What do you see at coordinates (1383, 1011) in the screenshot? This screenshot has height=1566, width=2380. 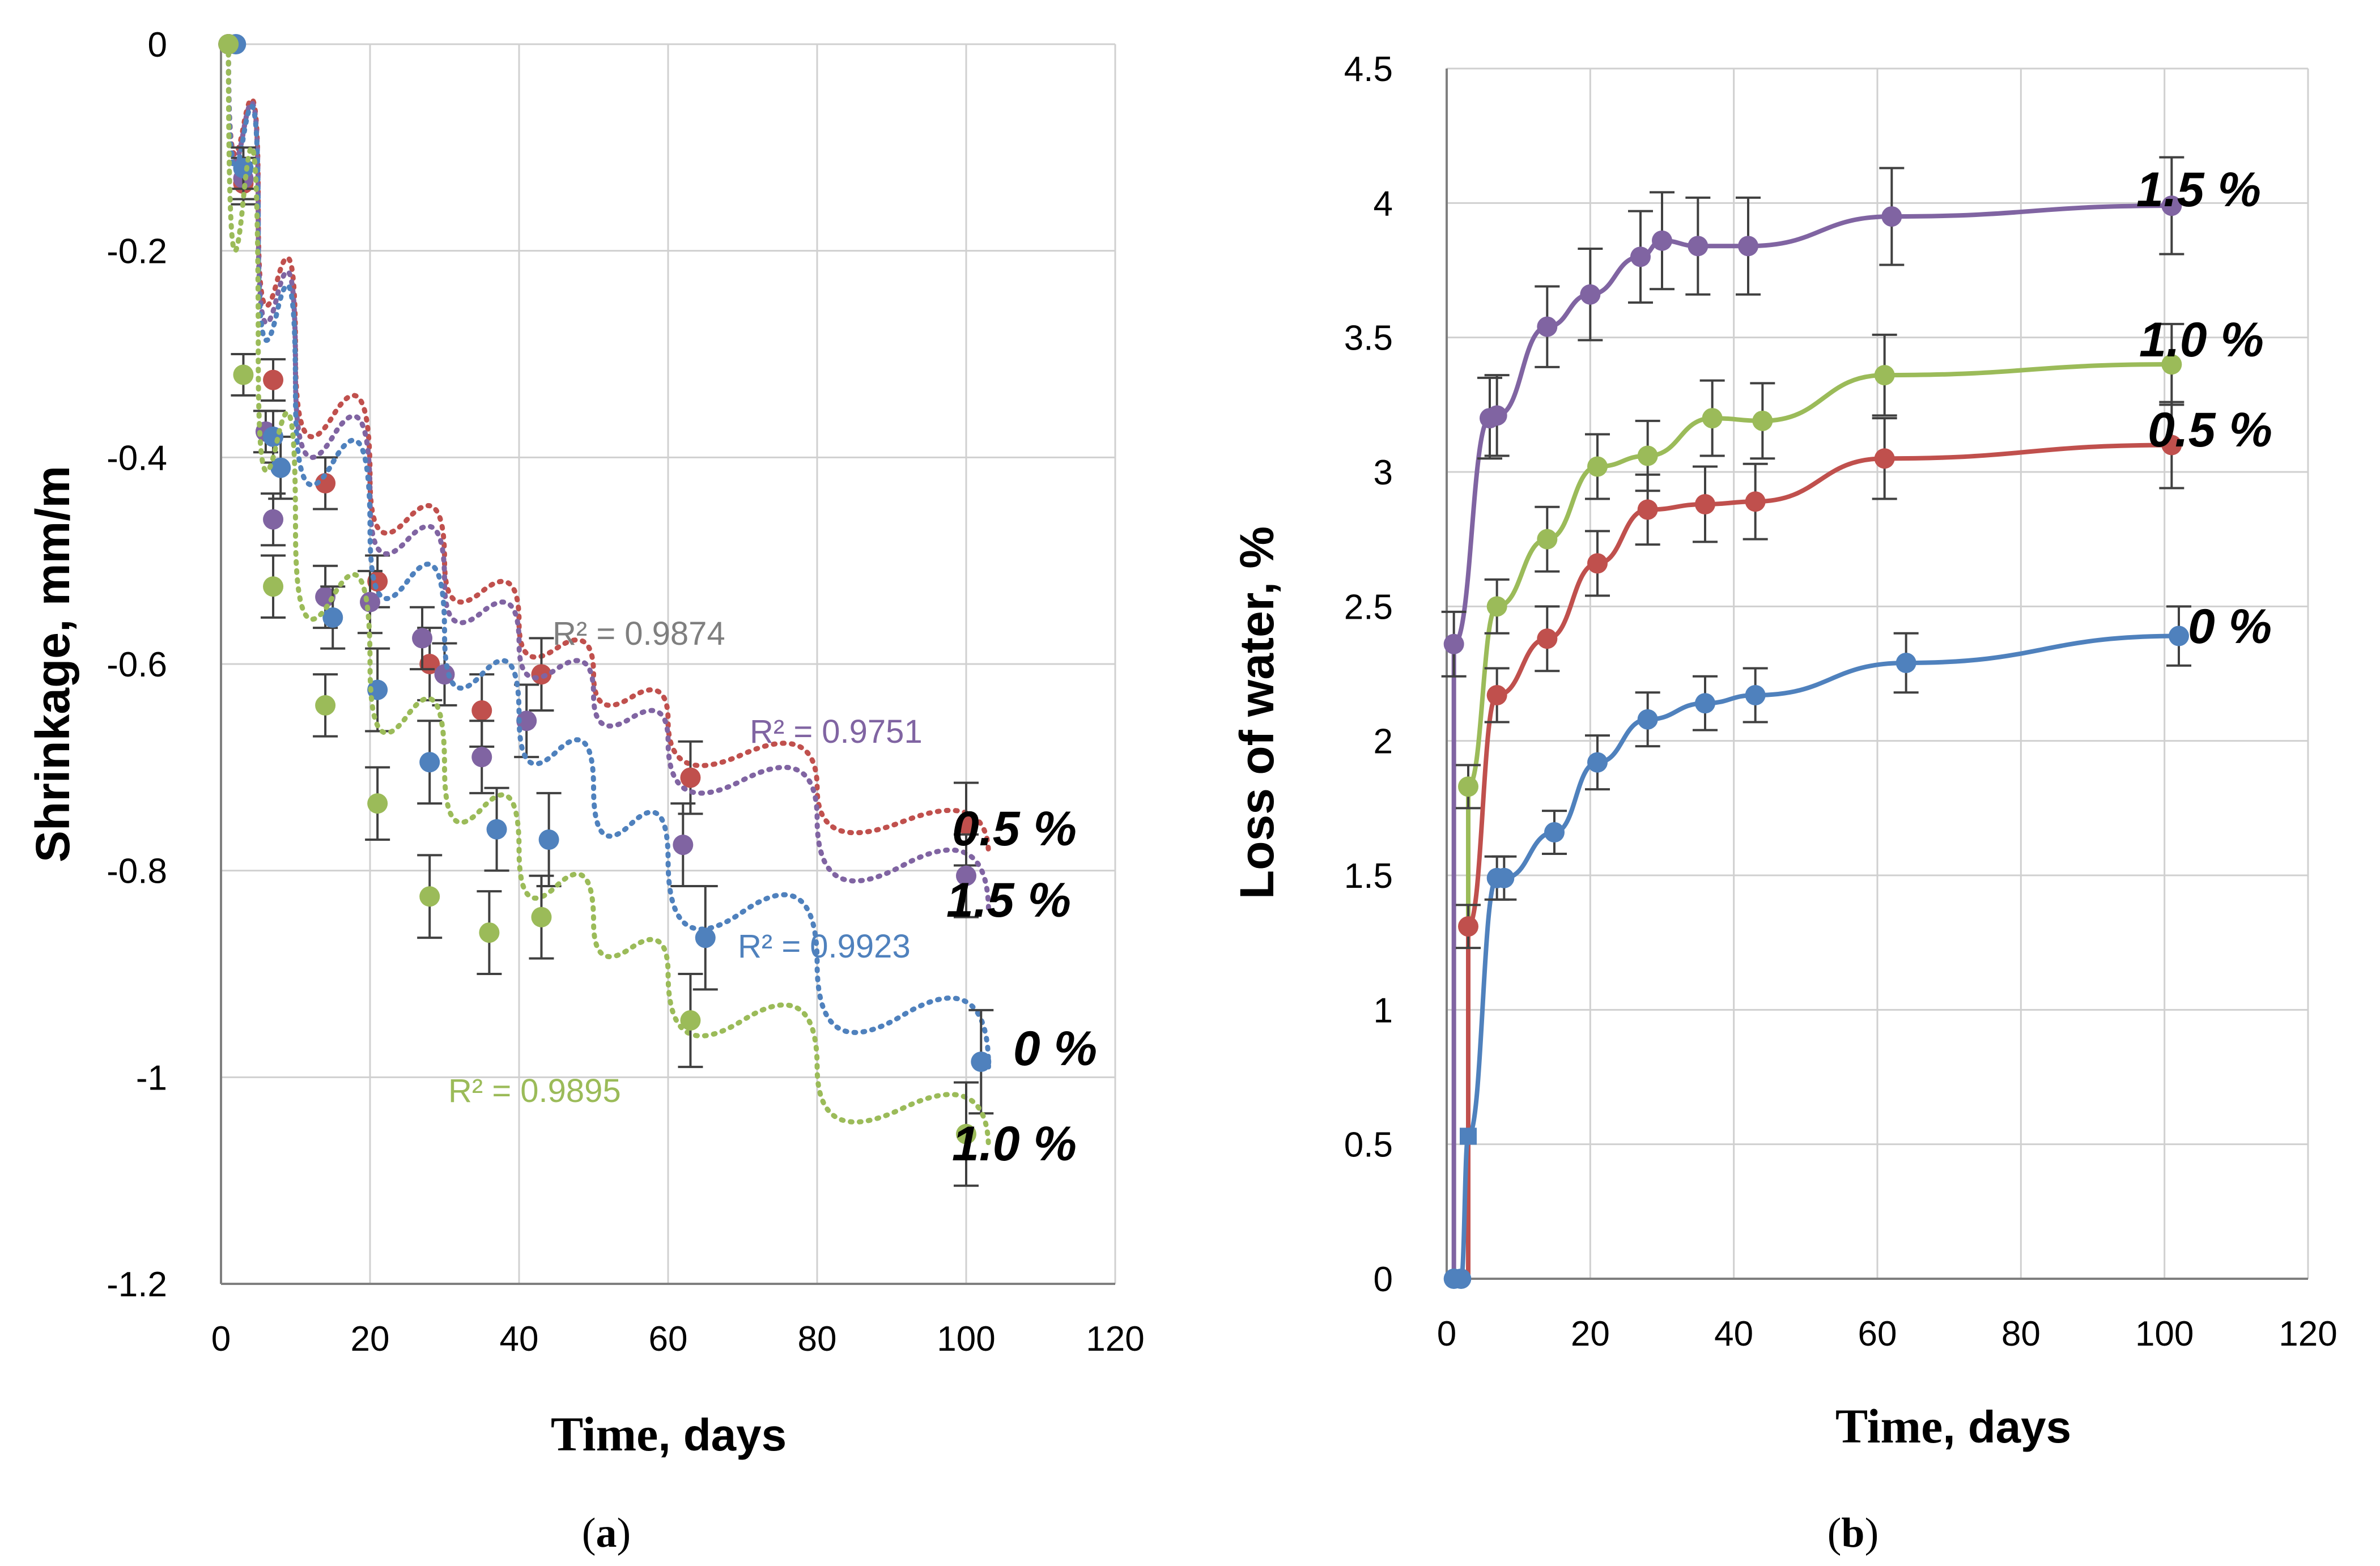 I see `b-y-tick-1: 1` at bounding box center [1383, 1011].